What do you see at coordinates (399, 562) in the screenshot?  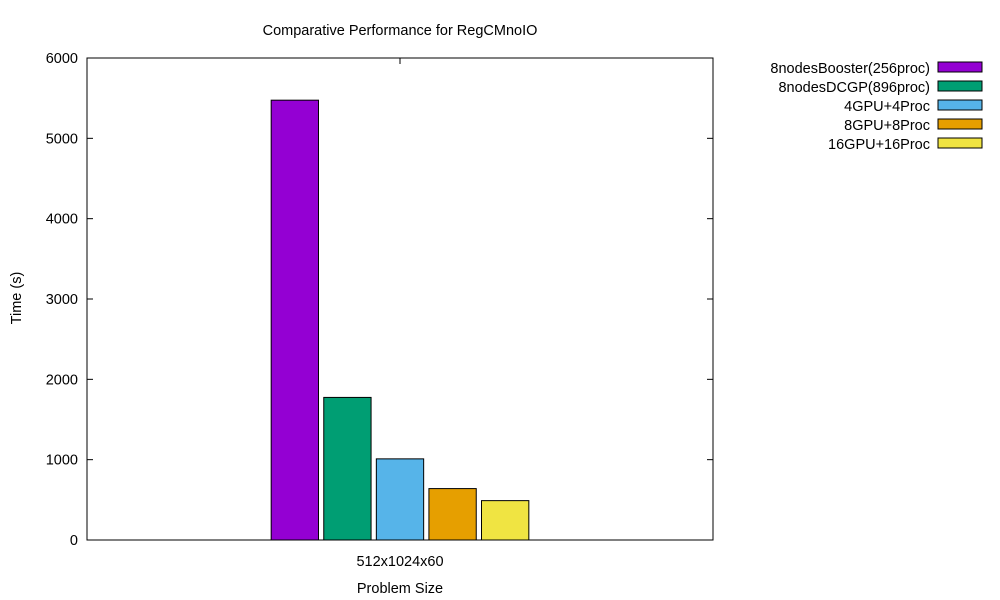 I see `x-tick-label: 512x1024x60` at bounding box center [399, 562].